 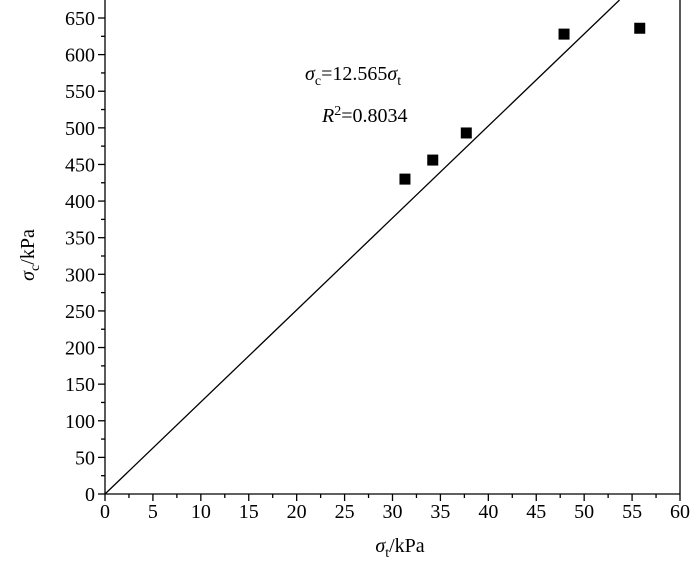 I want to click on text-part: =0.8034, so click(x=374, y=116).